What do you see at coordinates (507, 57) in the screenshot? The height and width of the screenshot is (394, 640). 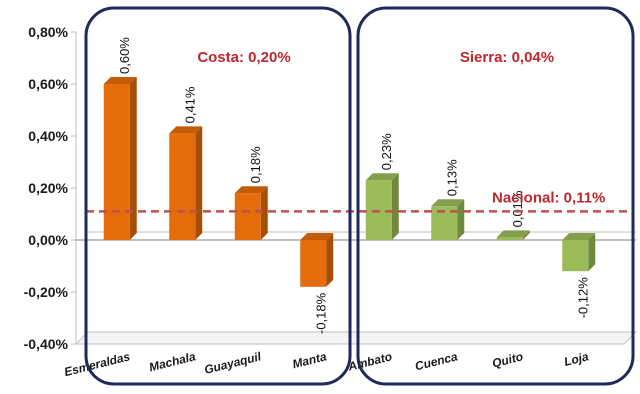 I see `group-label: Sierra: 0,04%` at bounding box center [507, 57].